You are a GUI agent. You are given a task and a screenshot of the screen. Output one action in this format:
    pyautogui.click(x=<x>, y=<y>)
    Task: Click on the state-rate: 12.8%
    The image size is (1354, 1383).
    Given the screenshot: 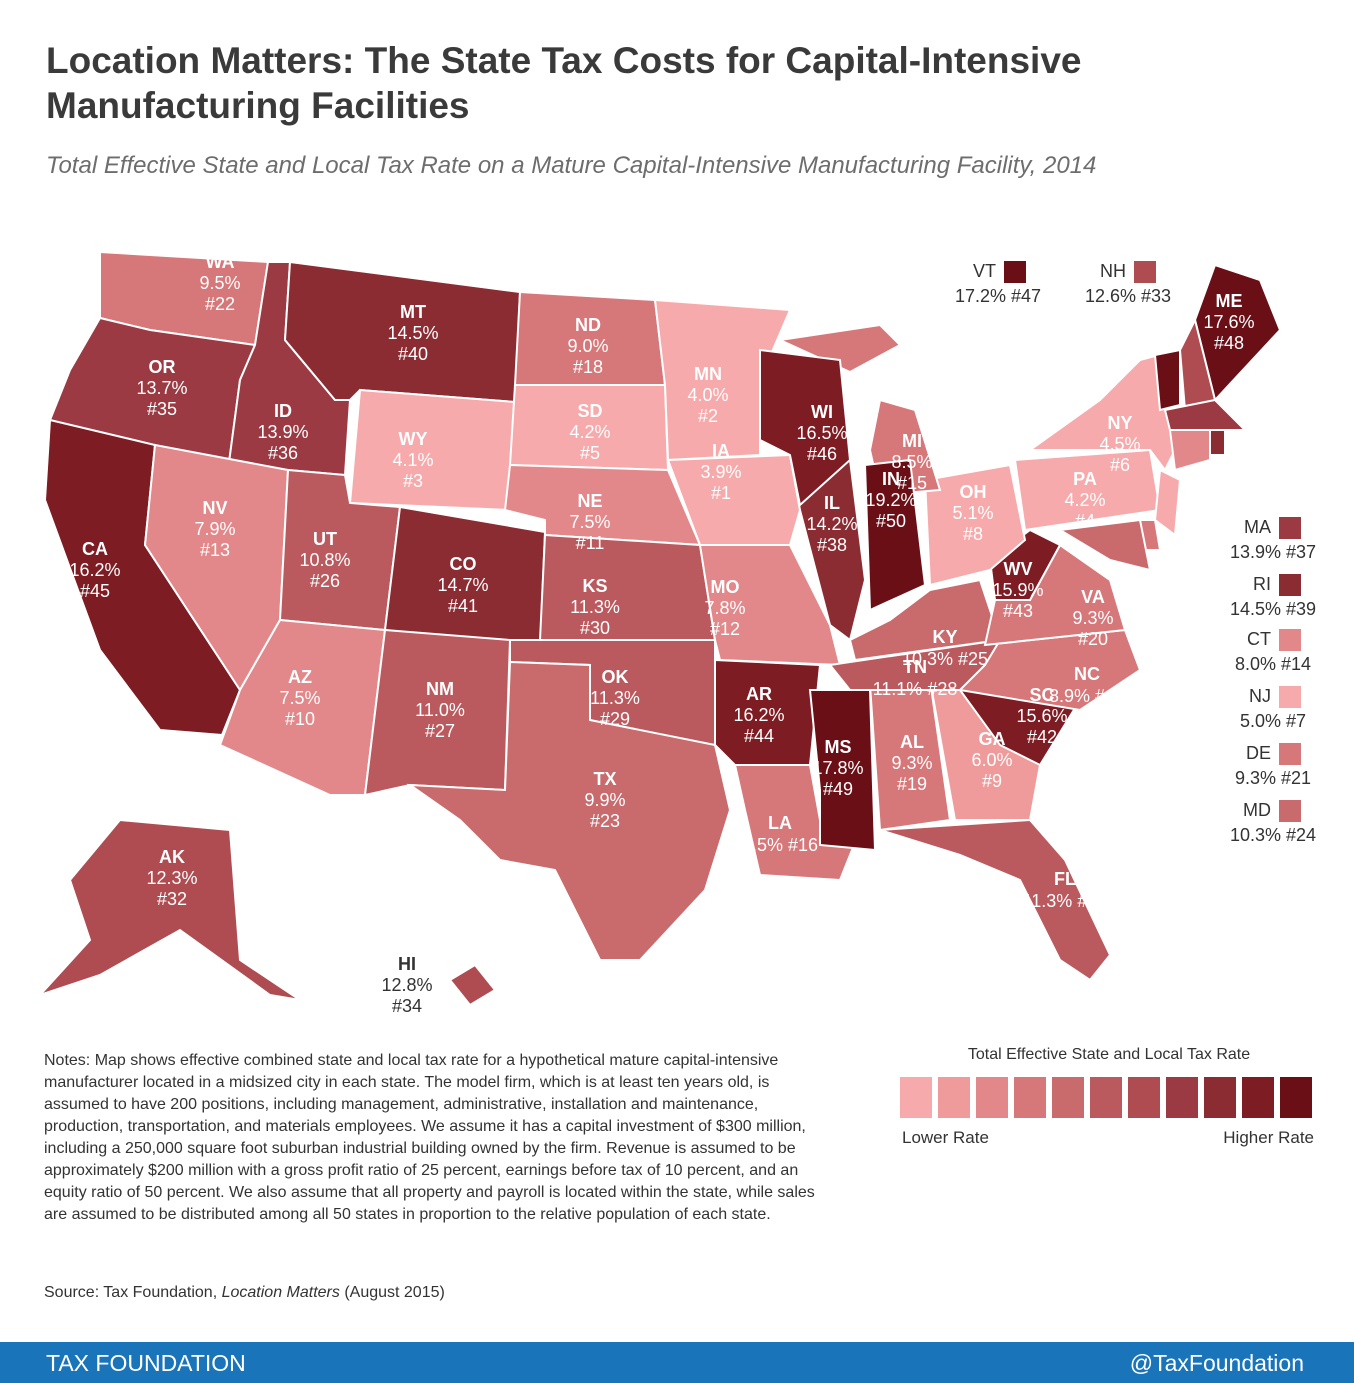 What is the action you would take?
    pyautogui.click(x=406, y=985)
    